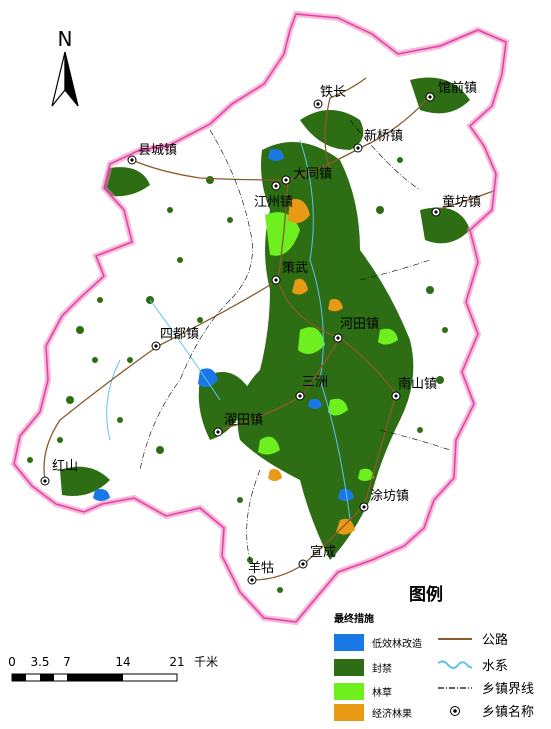  What do you see at coordinates (206, 662) in the screenshot?
I see `scale-unit: 千米` at bounding box center [206, 662].